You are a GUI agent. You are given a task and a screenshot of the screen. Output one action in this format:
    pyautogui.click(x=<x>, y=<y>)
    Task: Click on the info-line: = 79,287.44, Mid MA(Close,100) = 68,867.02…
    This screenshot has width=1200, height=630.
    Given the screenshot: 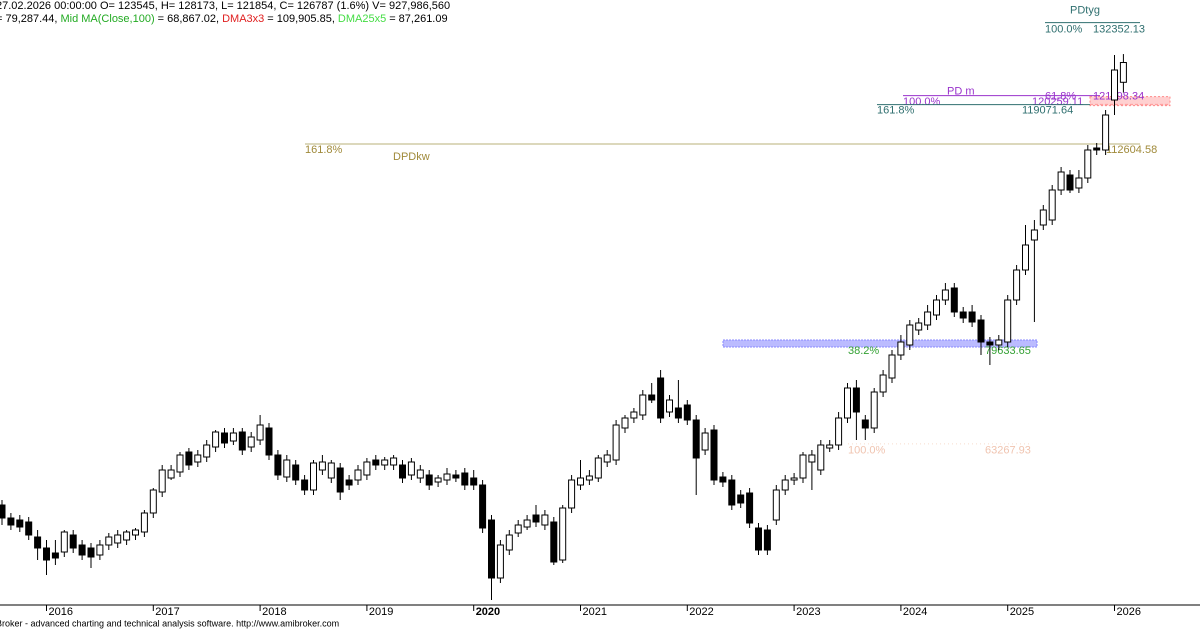 What is the action you would take?
    pyautogui.click(x=224, y=19)
    